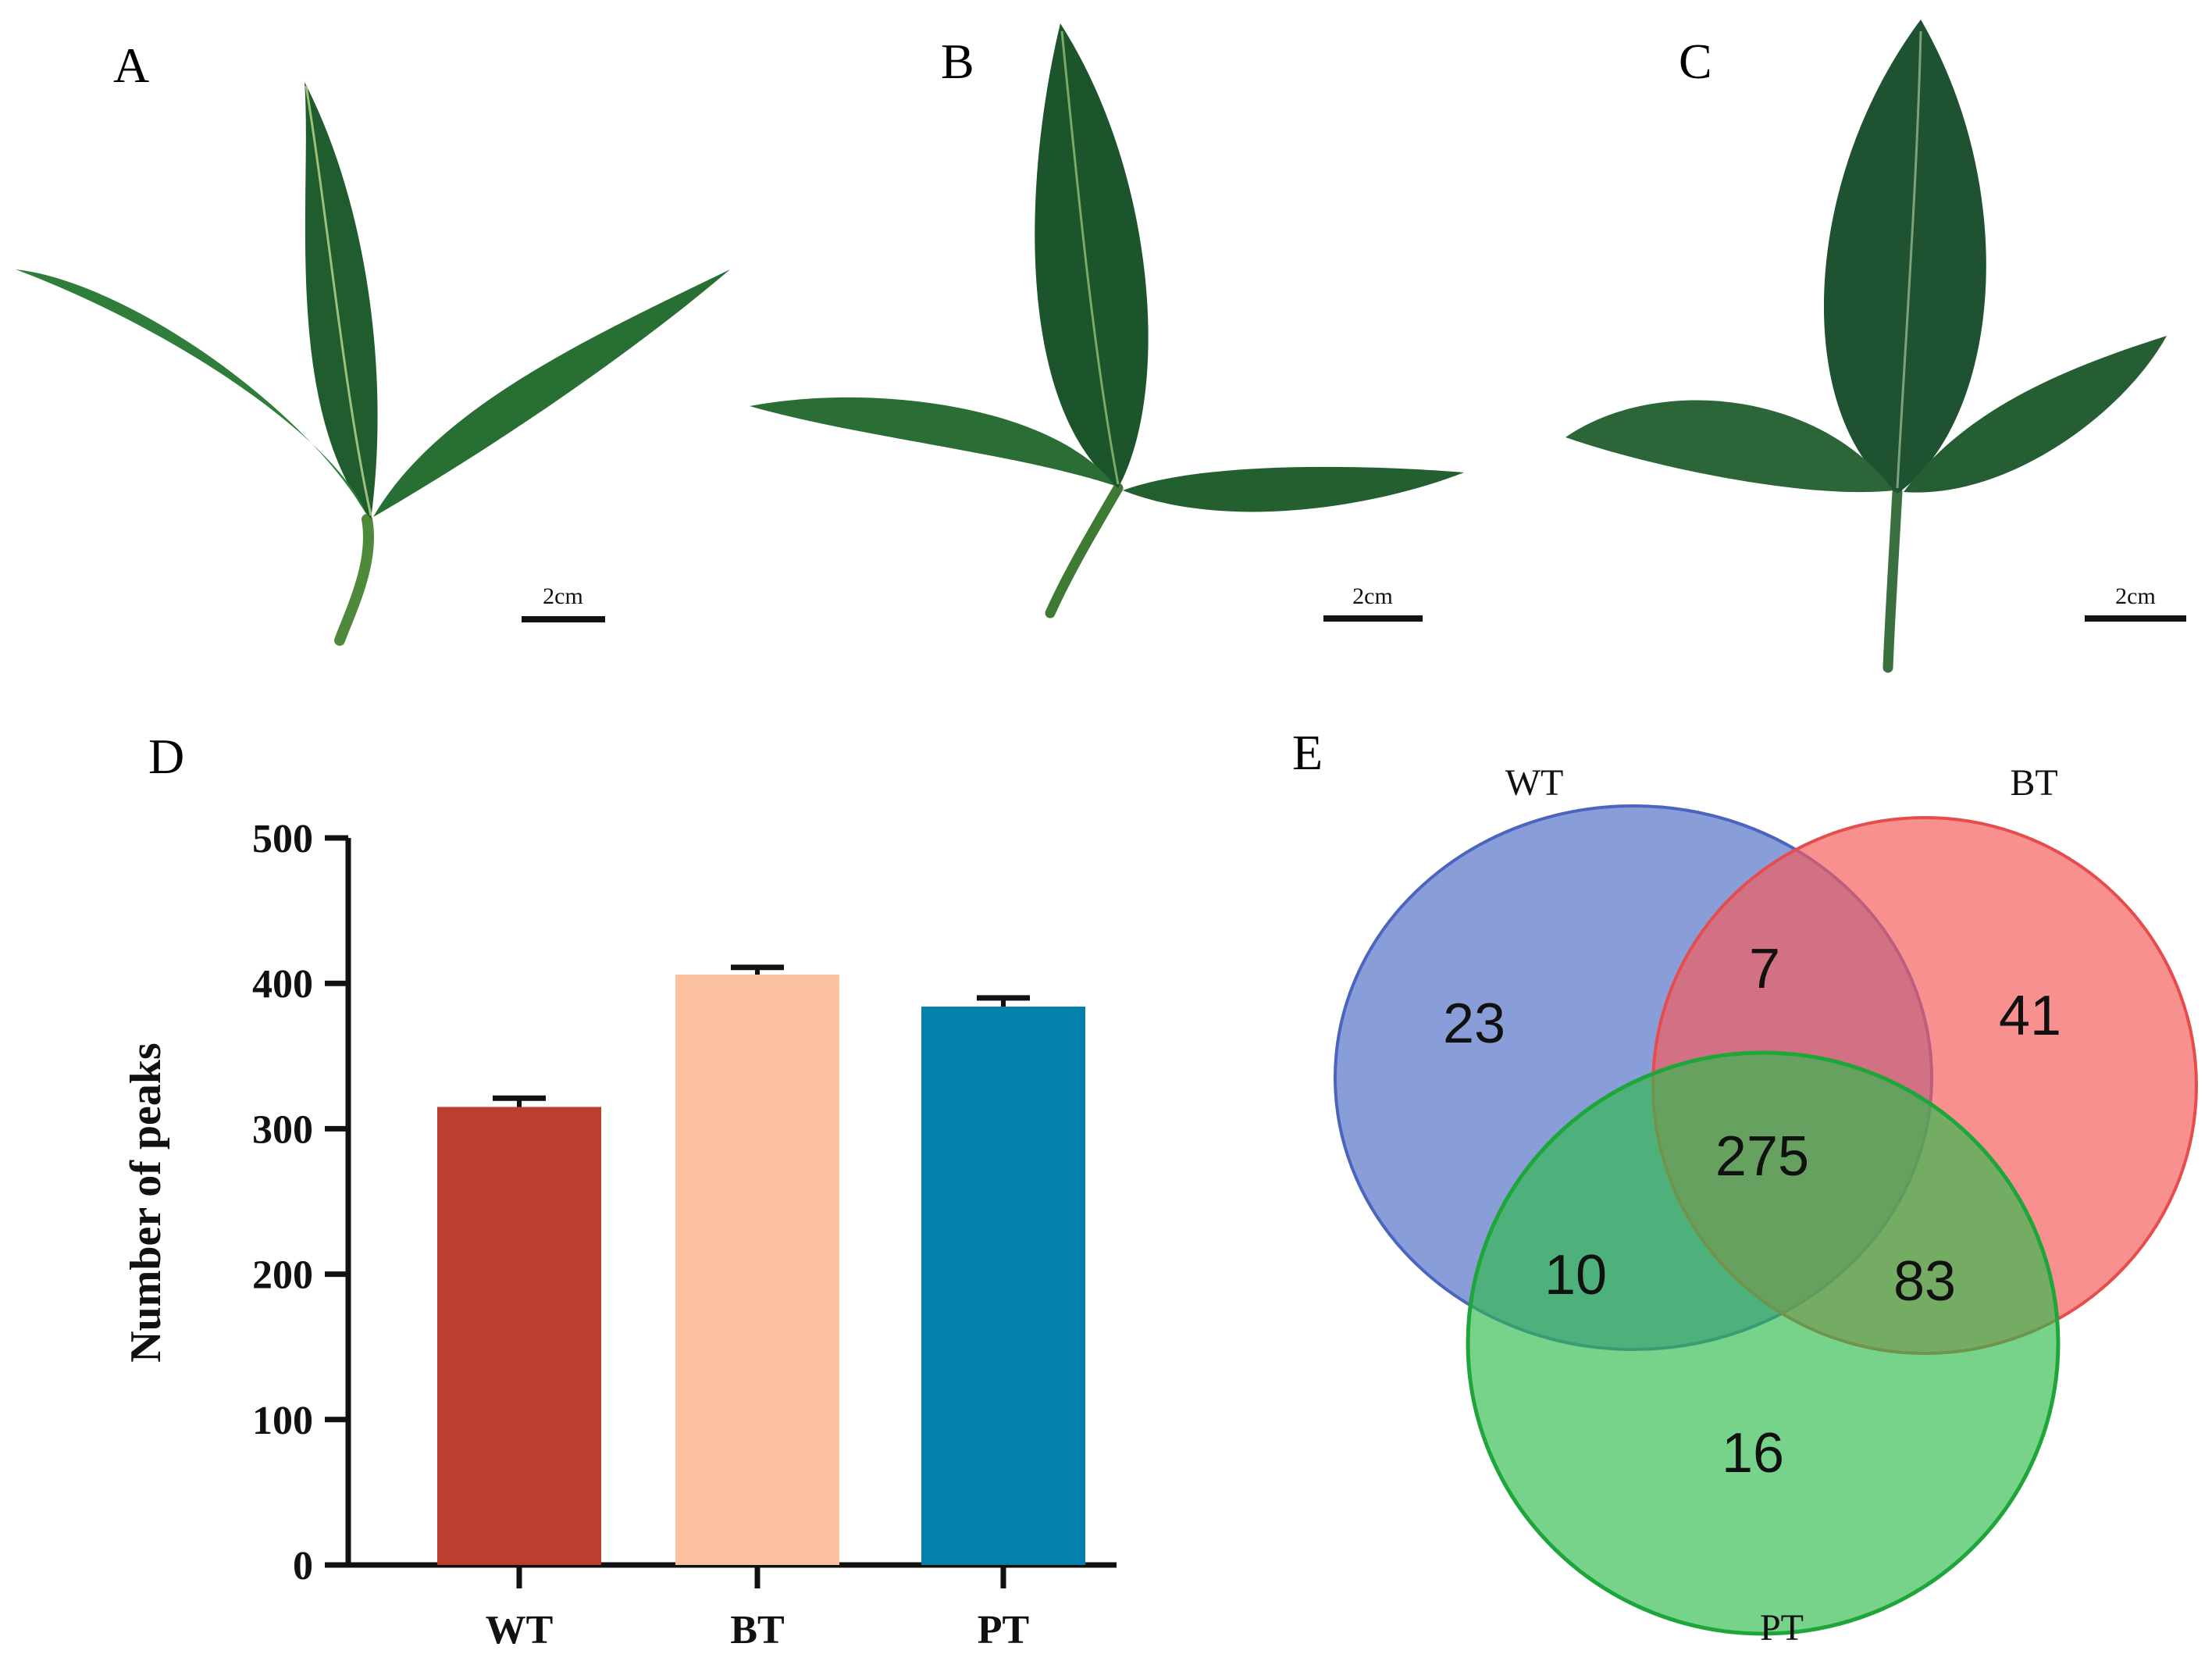 The height and width of the screenshot is (1679, 2212). I want to click on leaf-photo-c, so click(1866, 346).